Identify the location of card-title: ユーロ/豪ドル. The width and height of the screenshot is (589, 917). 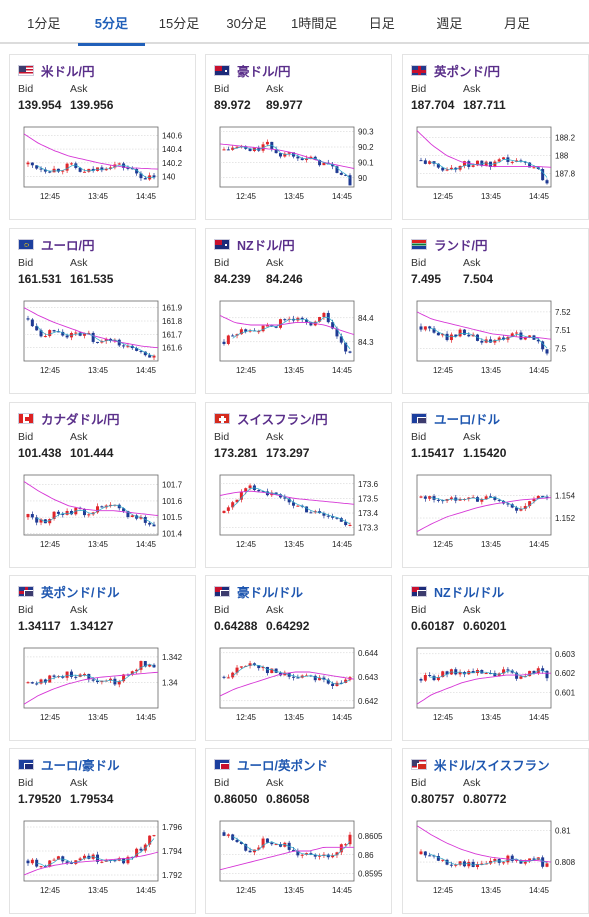
(69, 764).